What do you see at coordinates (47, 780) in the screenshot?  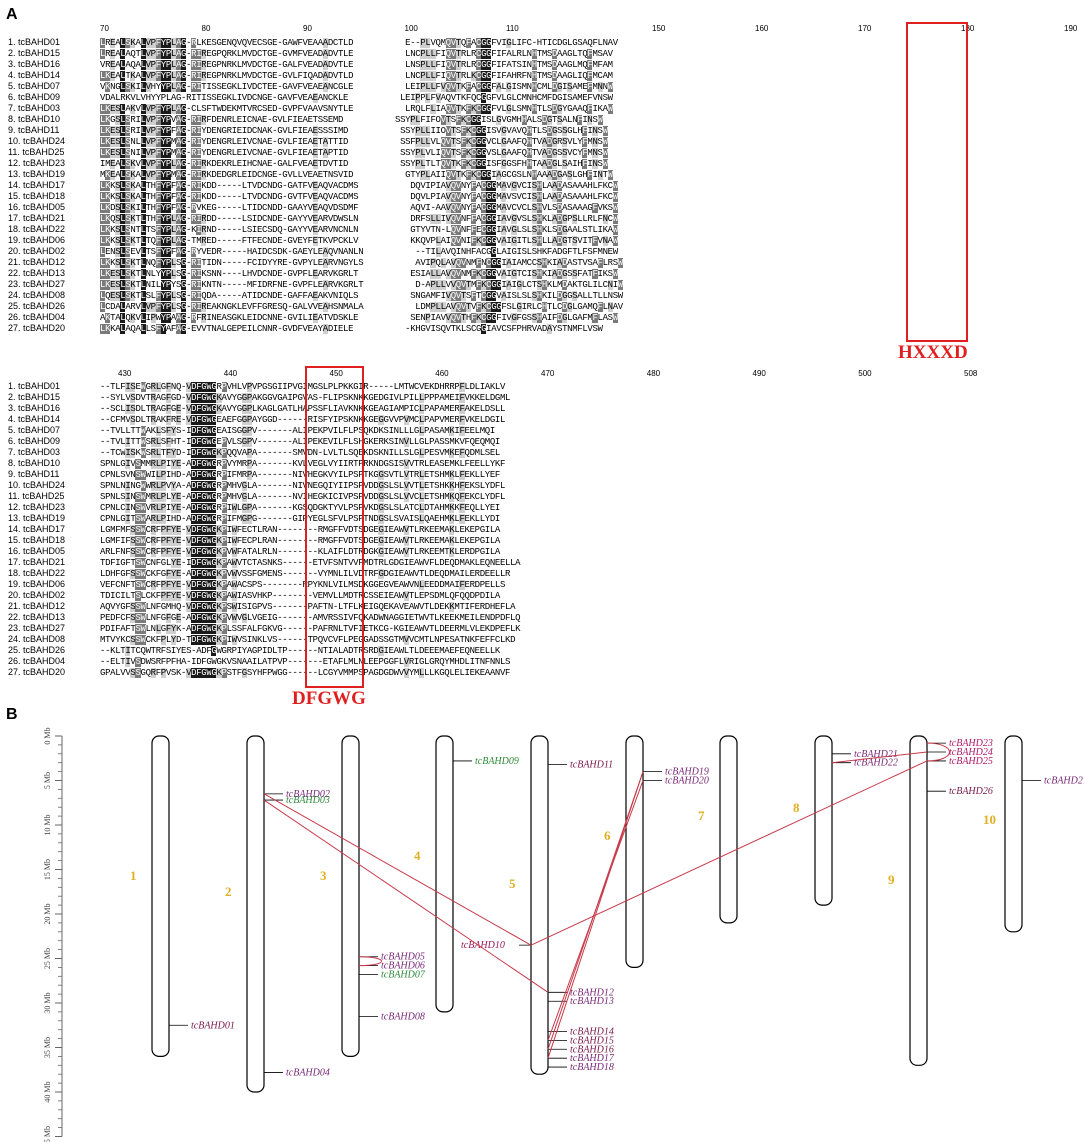 I see `scale-tick-label: 5 Mb` at bounding box center [47, 780].